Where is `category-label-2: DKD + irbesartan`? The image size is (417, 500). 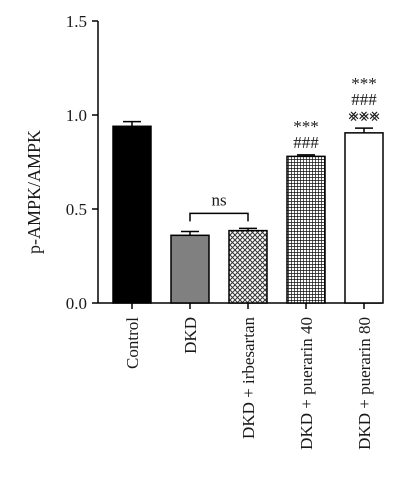 category-label-2: DKD + irbesartan is located at coordinates (248, 378).